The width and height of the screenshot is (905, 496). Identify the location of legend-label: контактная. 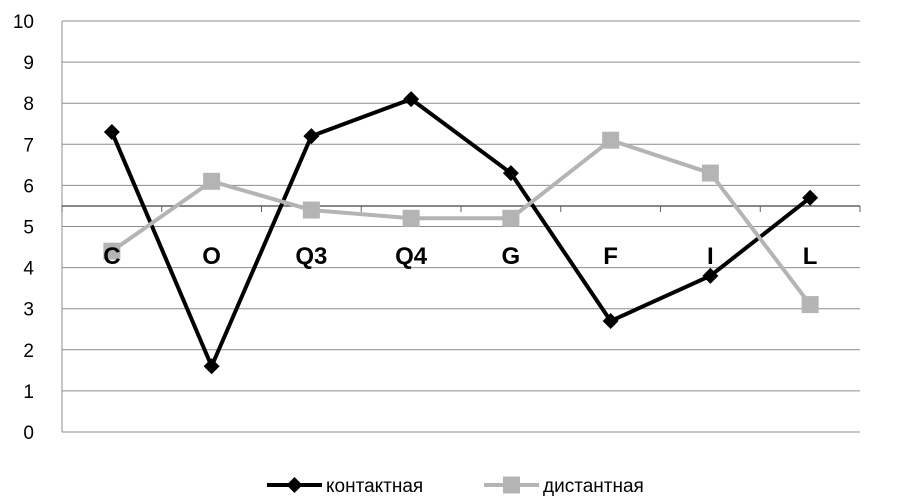
(374, 486).